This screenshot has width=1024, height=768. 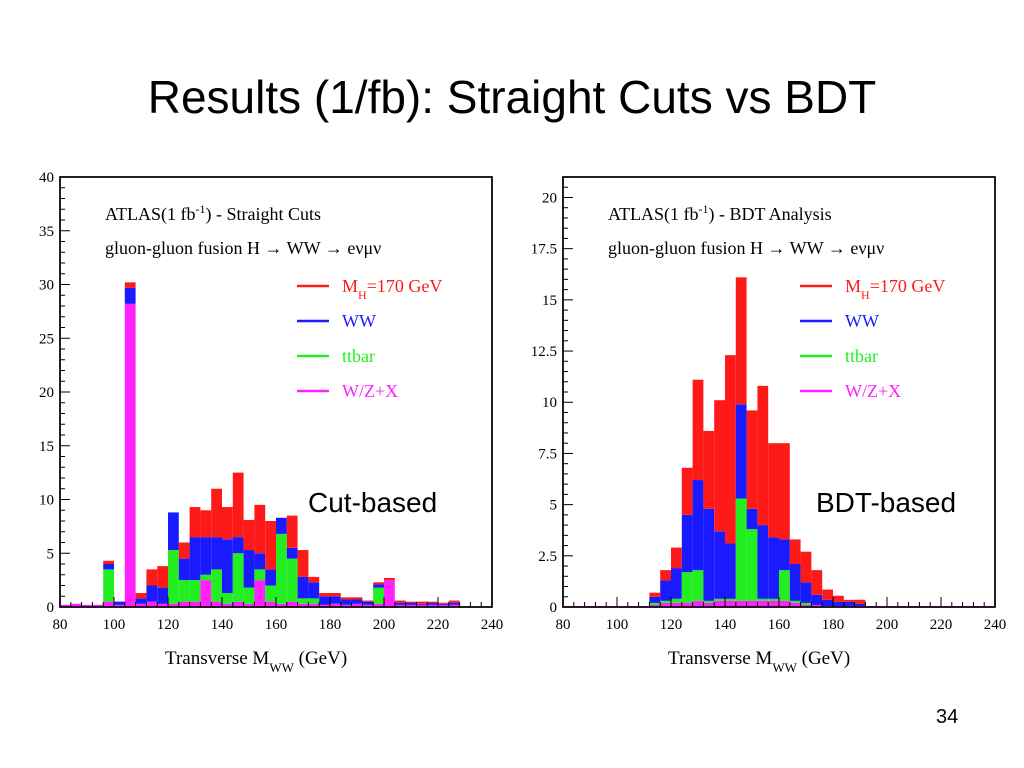 What do you see at coordinates (168, 625) in the screenshot?
I see `x-tick-label: 120` at bounding box center [168, 625].